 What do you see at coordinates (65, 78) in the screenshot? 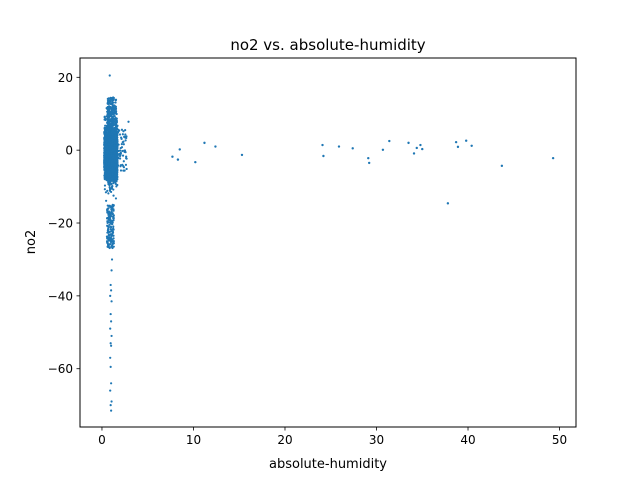
I see `y-tick-label: 20` at bounding box center [65, 78].